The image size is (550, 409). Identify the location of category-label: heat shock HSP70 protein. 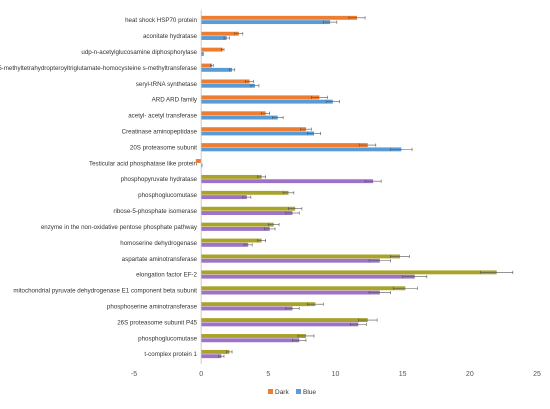
(161, 20).